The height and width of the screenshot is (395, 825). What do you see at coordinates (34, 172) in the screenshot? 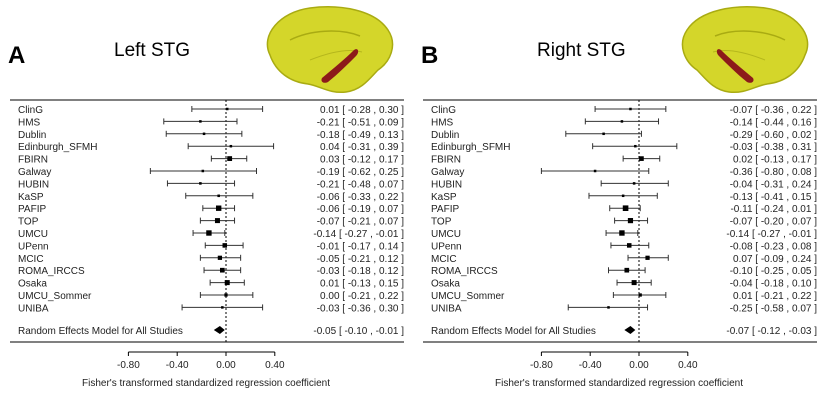
I see `study-label: Galway` at bounding box center [34, 172].